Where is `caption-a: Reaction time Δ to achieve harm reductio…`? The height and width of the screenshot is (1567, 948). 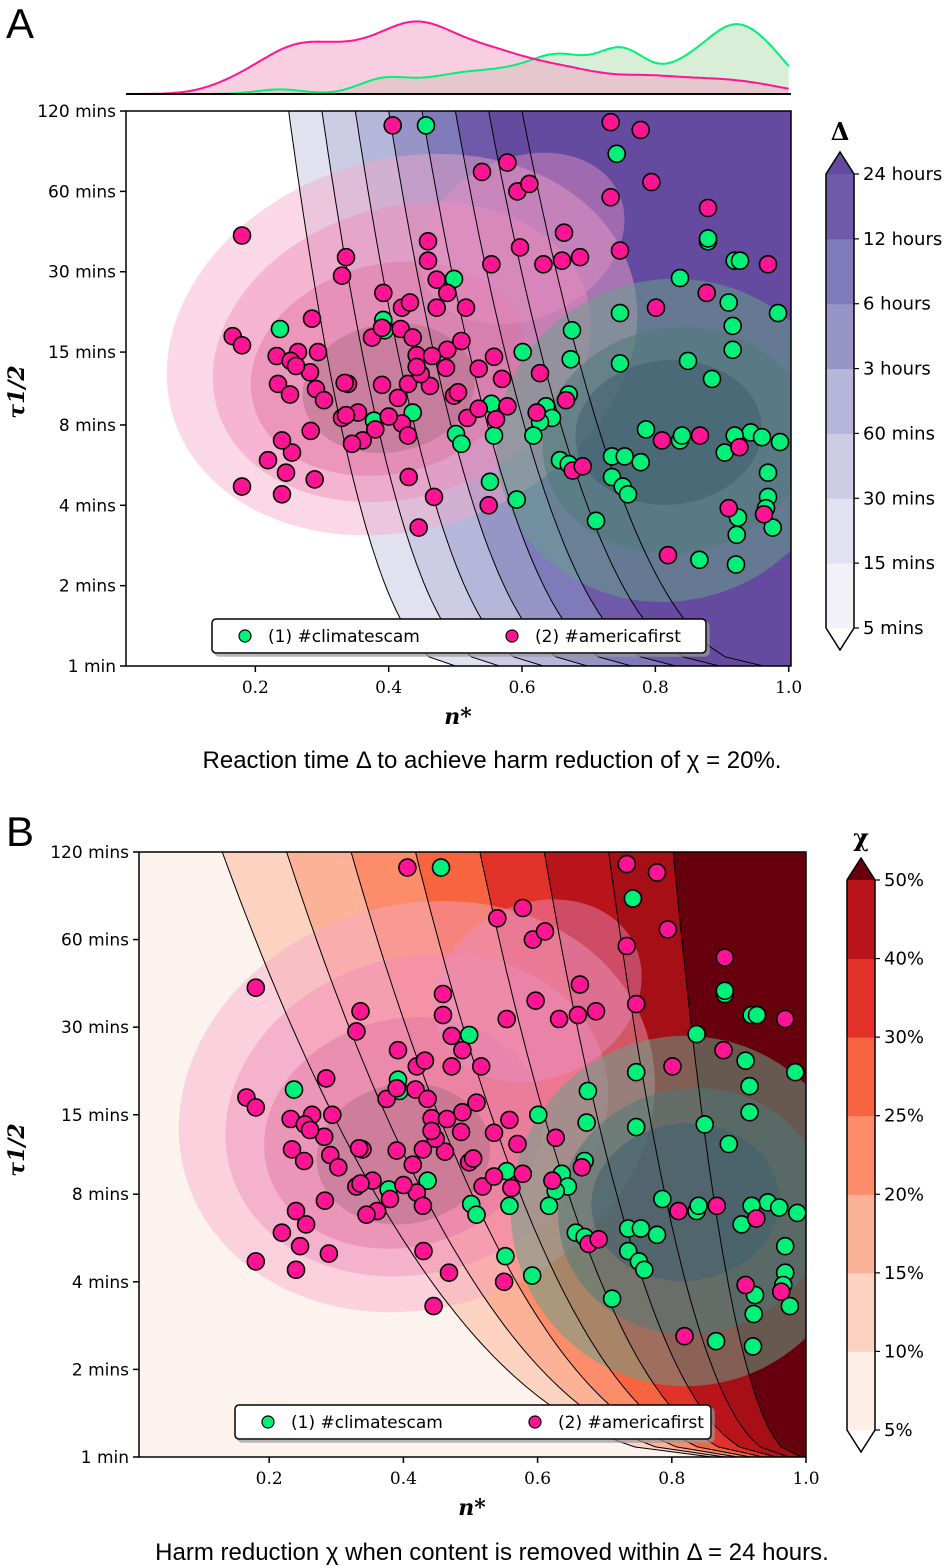
caption-a: Reaction time Δ to achieve harm reductio… is located at coordinates (492, 760).